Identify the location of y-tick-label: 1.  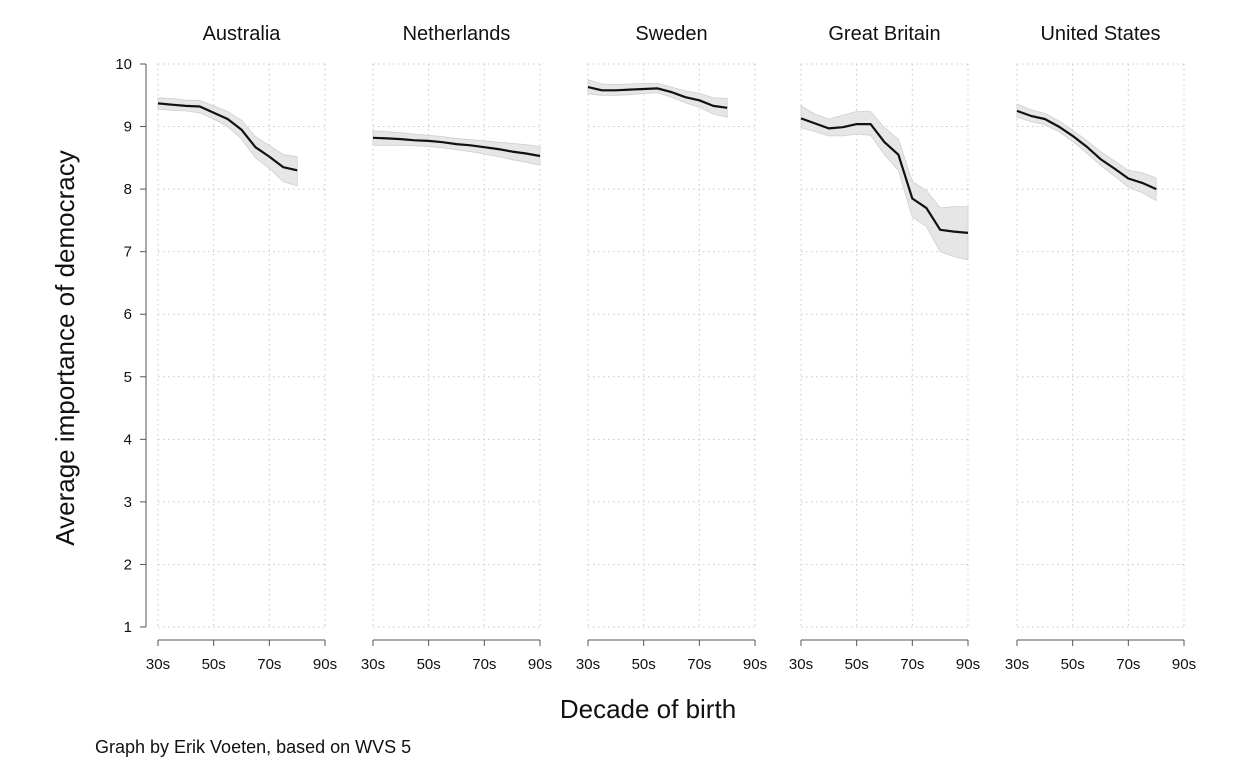
(128, 627).